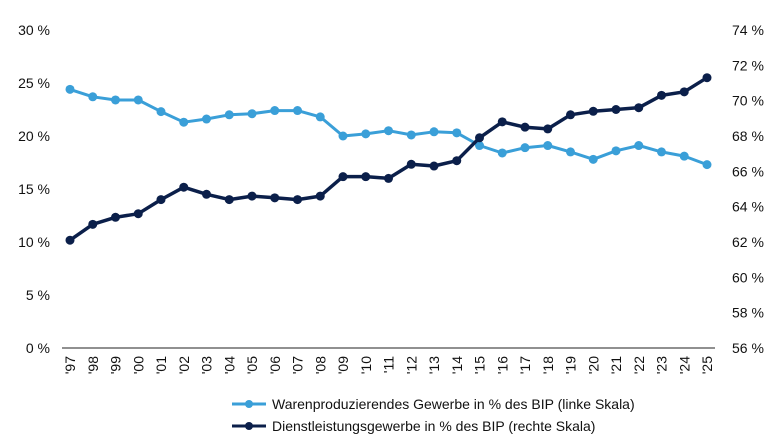 The height and width of the screenshot is (447, 784). Describe the element at coordinates (748, 171) in the screenshot. I see `right-tick-label: 66 %` at that location.